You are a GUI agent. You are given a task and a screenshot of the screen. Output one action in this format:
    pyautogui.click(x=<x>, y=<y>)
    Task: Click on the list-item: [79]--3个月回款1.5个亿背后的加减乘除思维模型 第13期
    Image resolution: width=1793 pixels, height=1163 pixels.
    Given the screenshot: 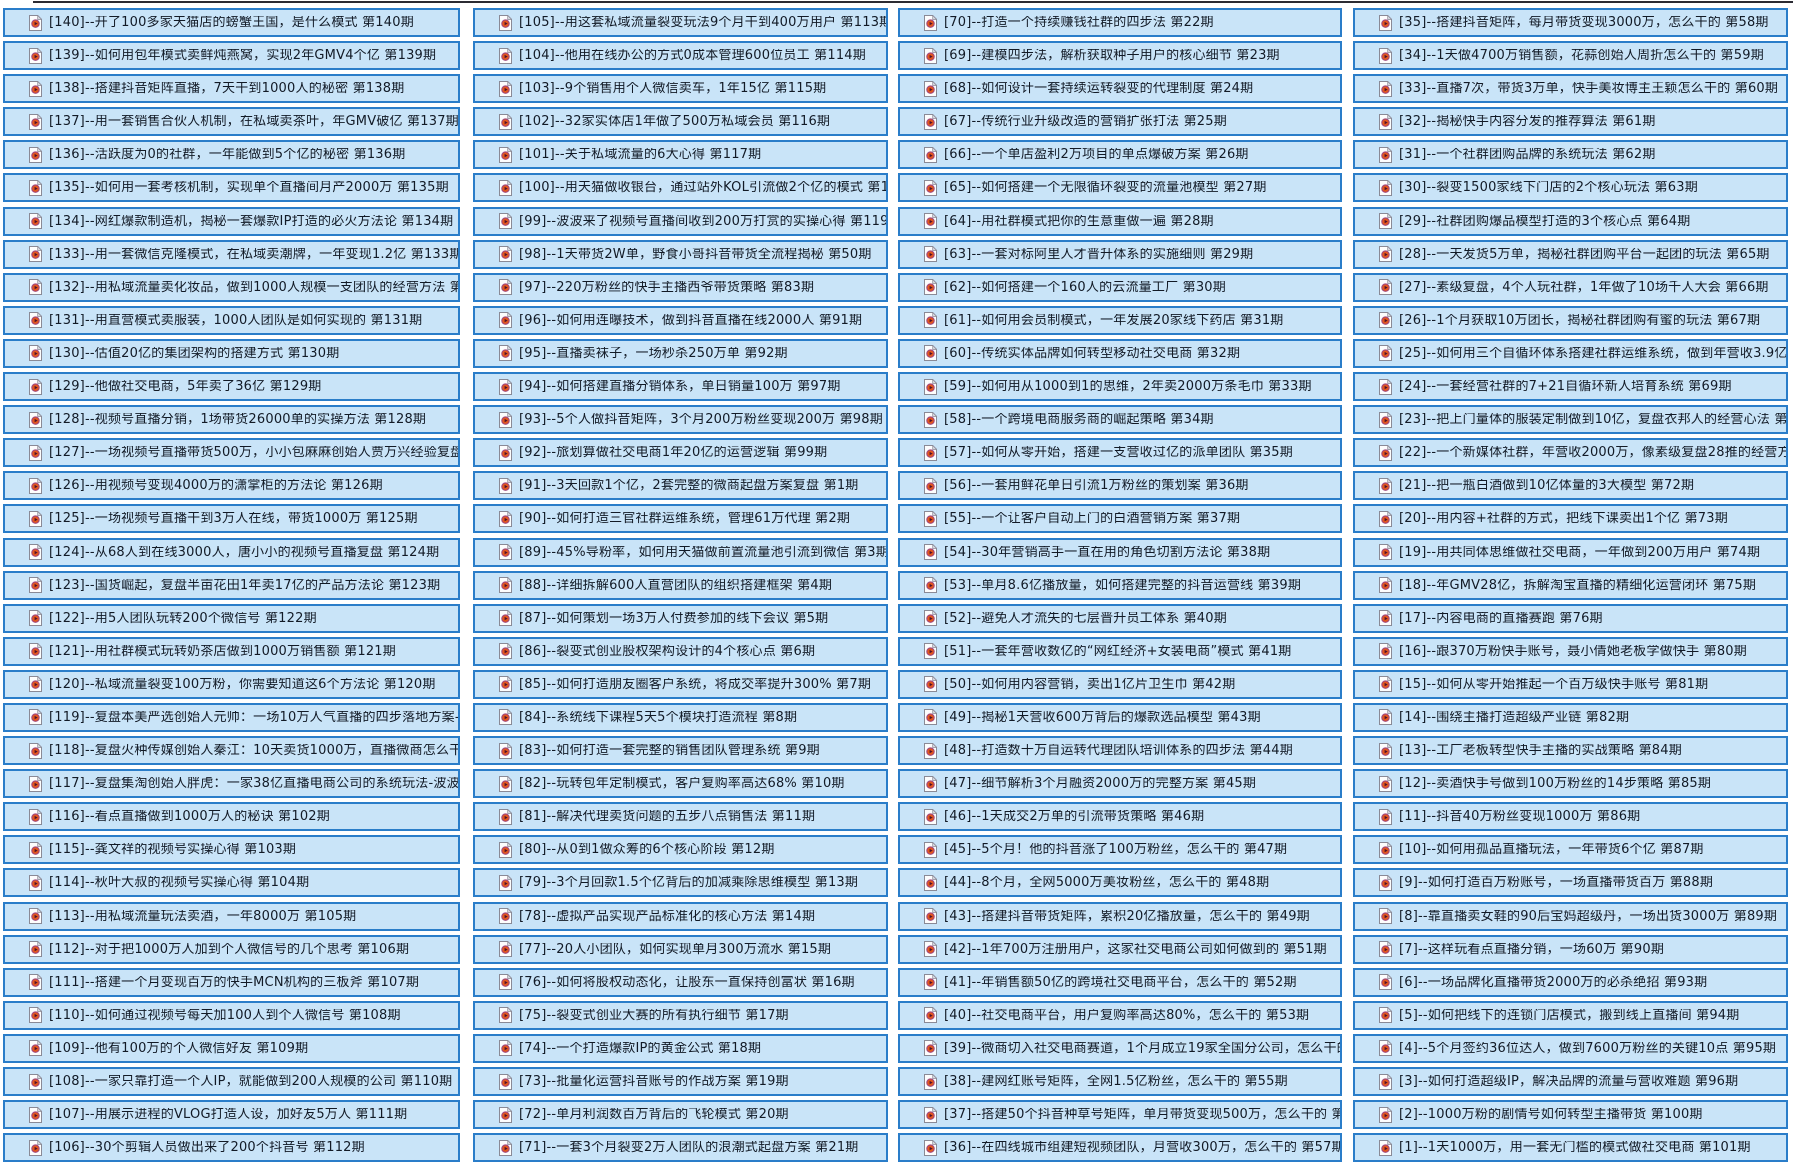 What is the action you would take?
    pyautogui.click(x=680, y=883)
    